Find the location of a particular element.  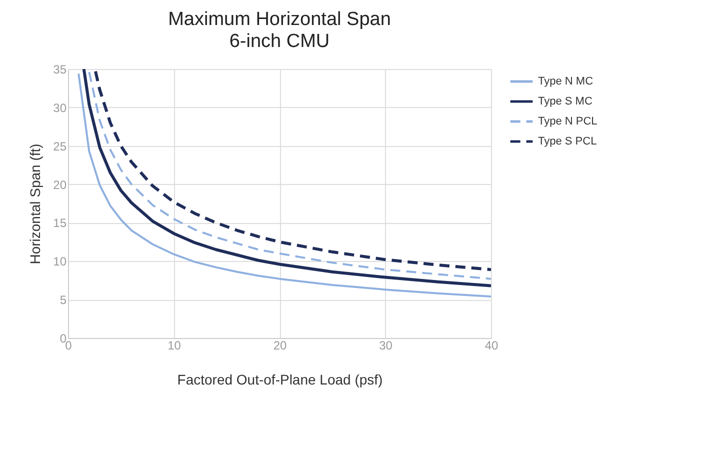

legend-label: Type N MC is located at coordinates (566, 82).